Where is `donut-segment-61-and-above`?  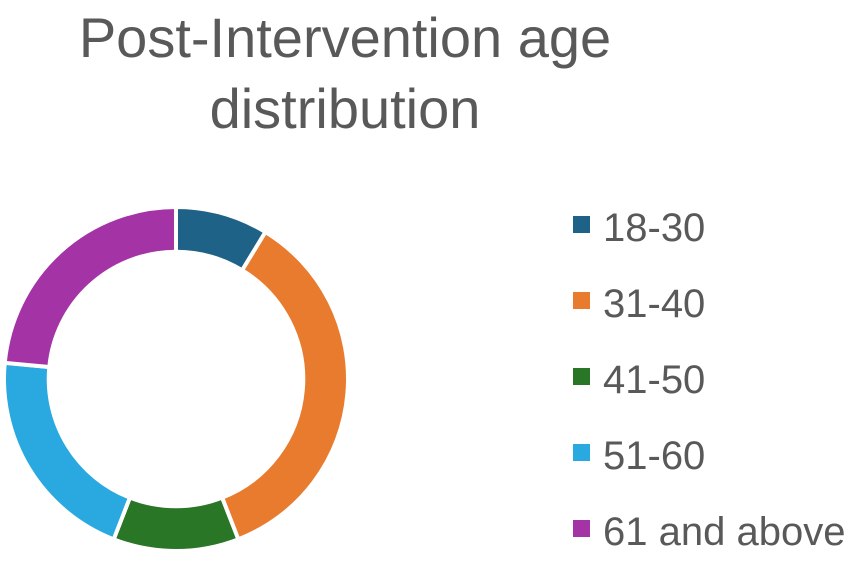 donut-segment-61-and-above is located at coordinates (90, 287).